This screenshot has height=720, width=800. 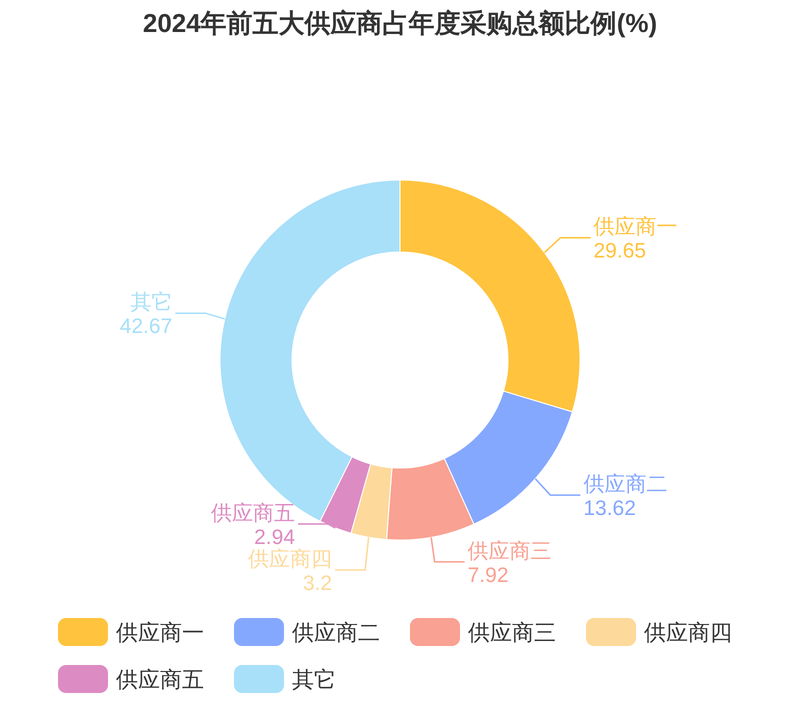 I want to click on data-label: 13.62, so click(x=609, y=508).